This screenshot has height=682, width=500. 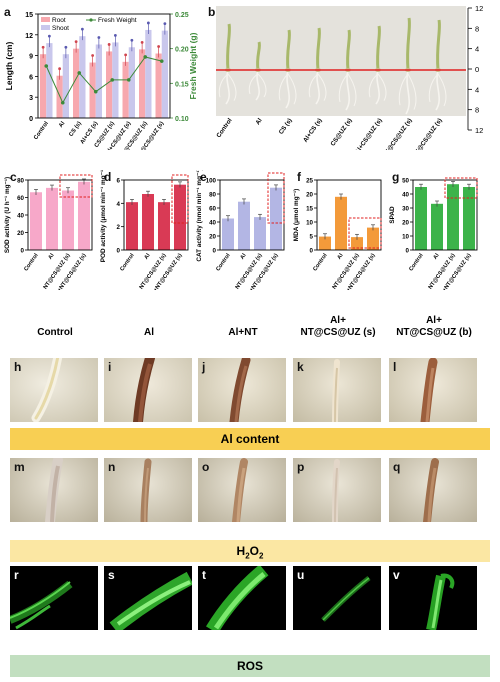 What do you see at coordinates (309, 223) in the screenshot?
I see `y-tick-label-f-2: 10` at bounding box center [309, 223].